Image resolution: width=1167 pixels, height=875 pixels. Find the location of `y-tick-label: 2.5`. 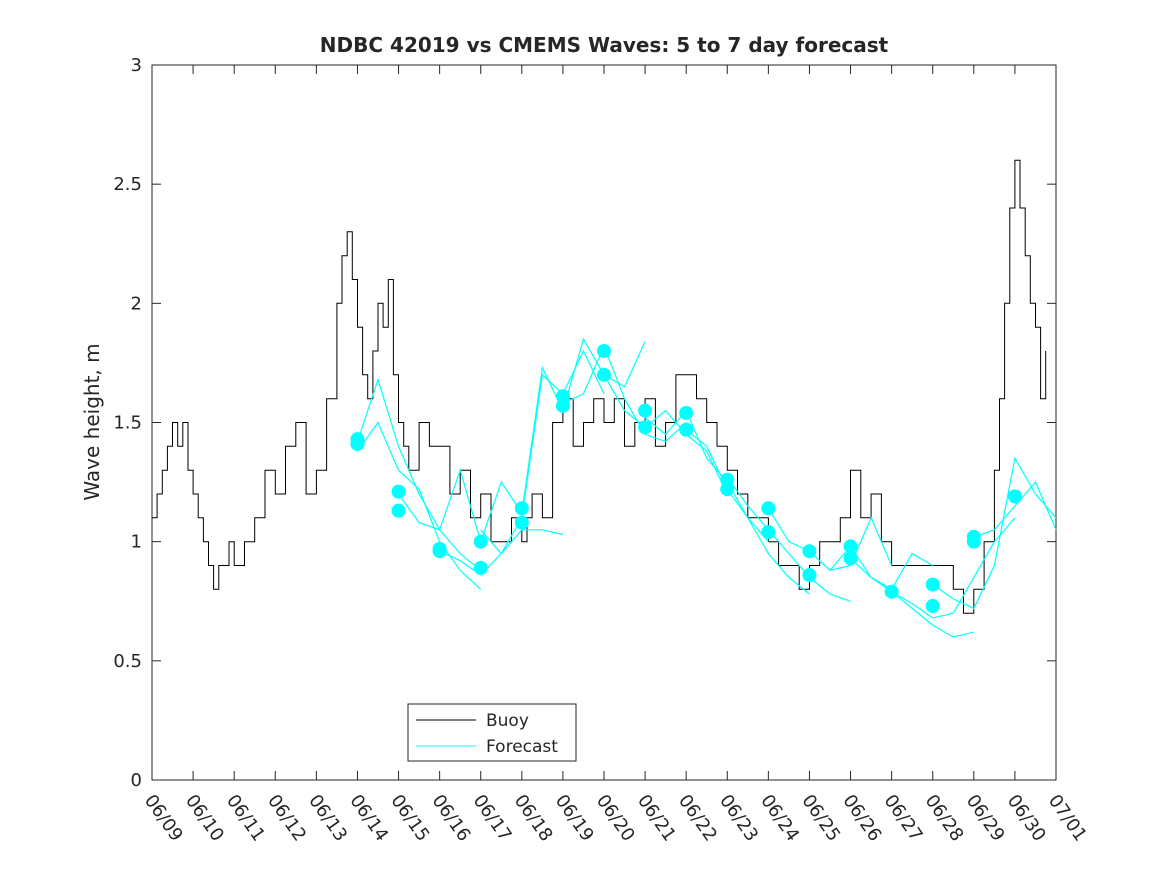

y-tick-label: 2.5 is located at coordinates (127, 184).